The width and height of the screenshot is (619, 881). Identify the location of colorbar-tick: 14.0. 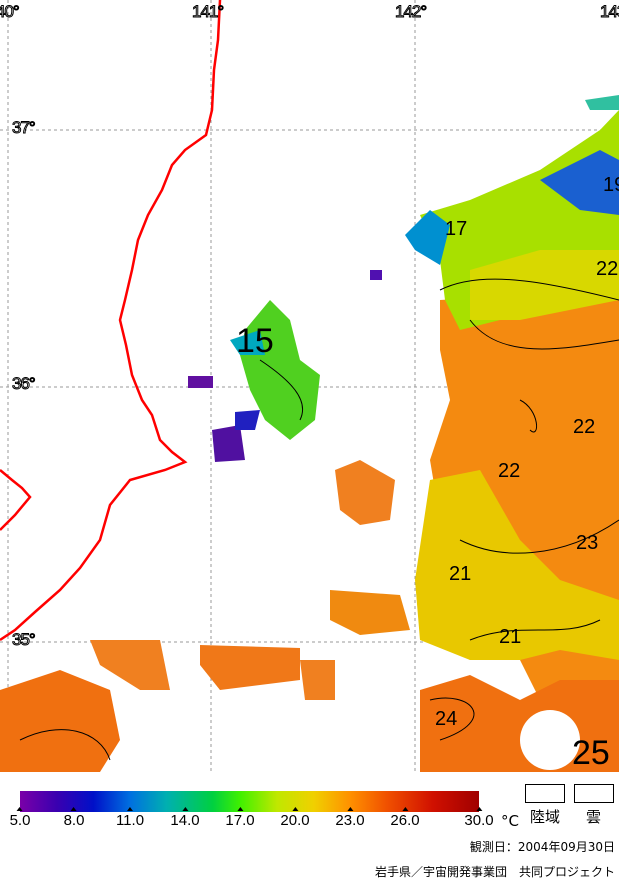
(185, 818).